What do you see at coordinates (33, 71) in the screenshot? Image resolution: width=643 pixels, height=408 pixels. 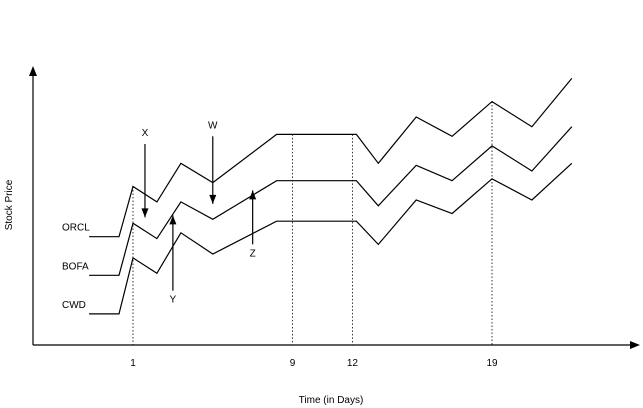 I see `y-axis-arrowhead` at bounding box center [33, 71].